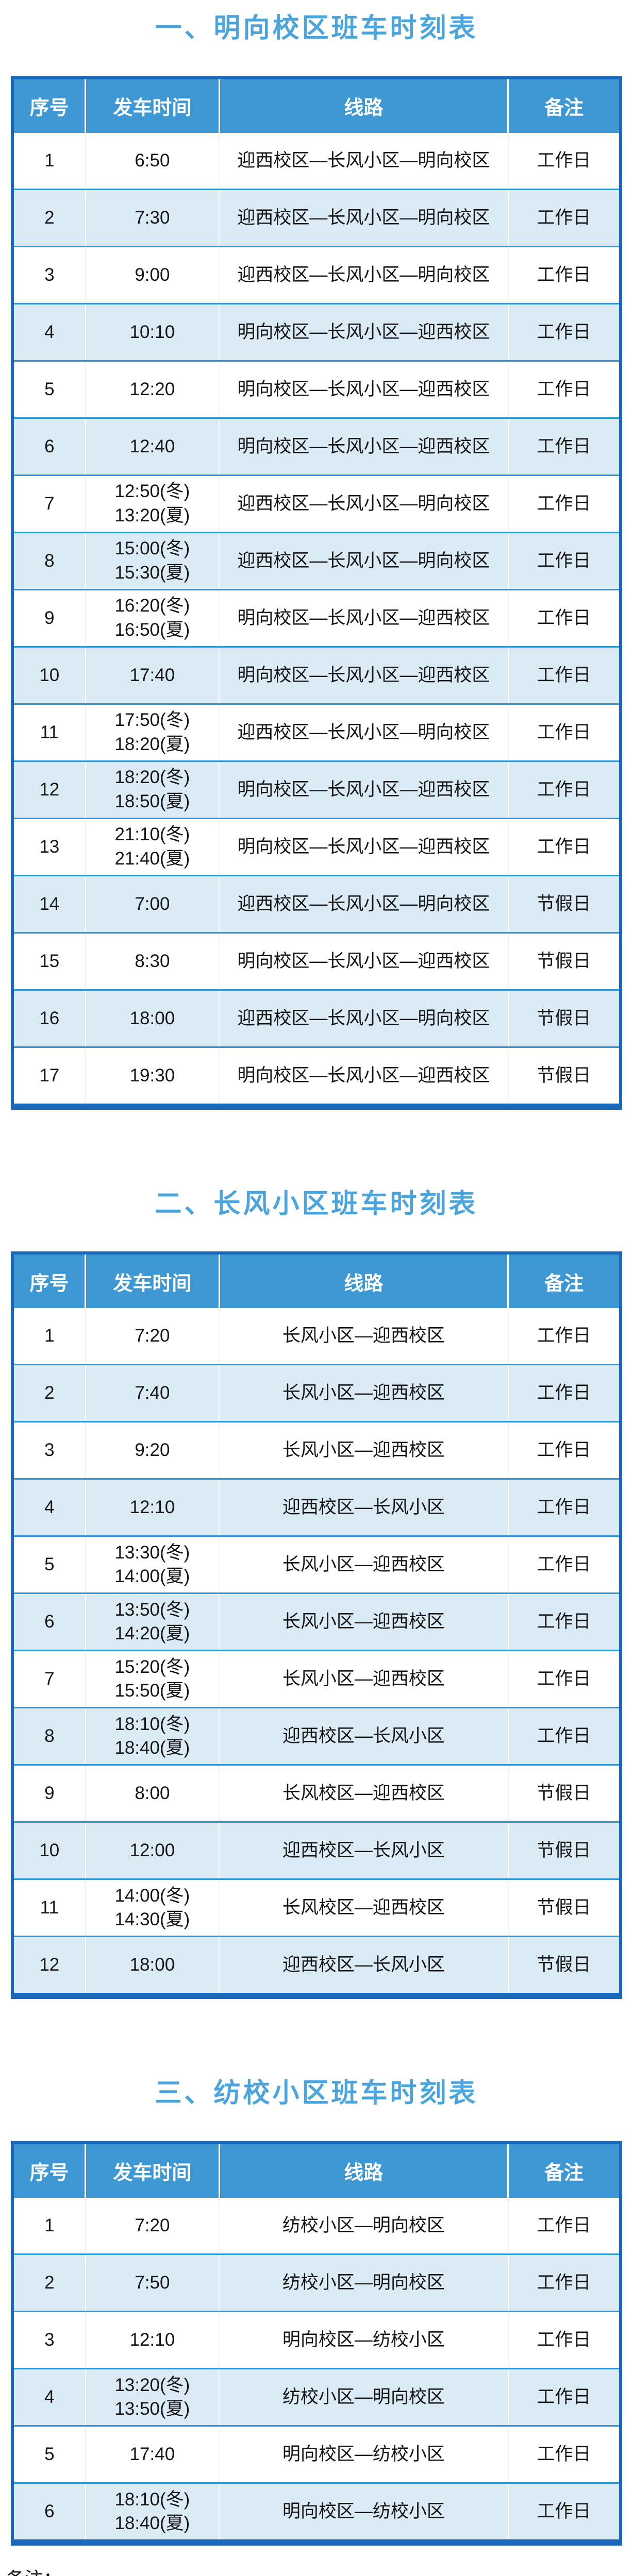 The height and width of the screenshot is (2576, 633). I want to click on cell-time: 18:00, so click(152, 1018).